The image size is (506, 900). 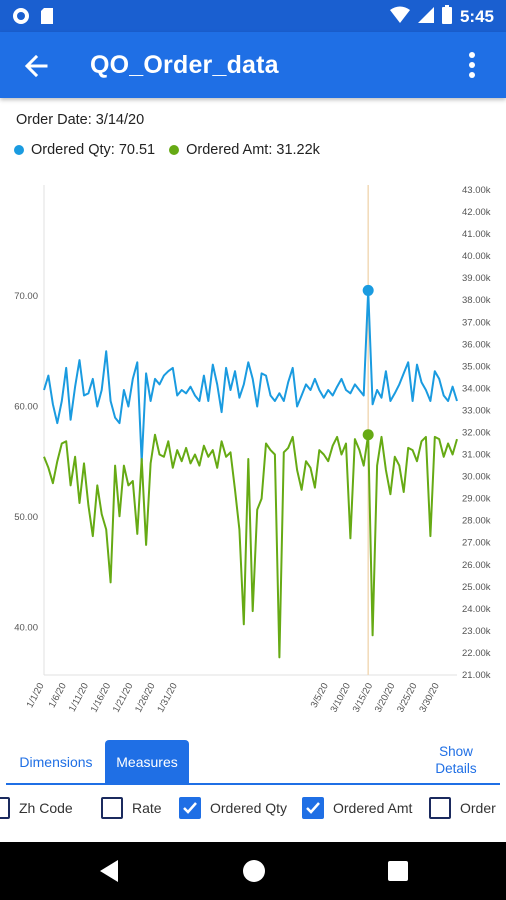 I want to click on y-right-tick-label: 25.00k, so click(x=476, y=587).